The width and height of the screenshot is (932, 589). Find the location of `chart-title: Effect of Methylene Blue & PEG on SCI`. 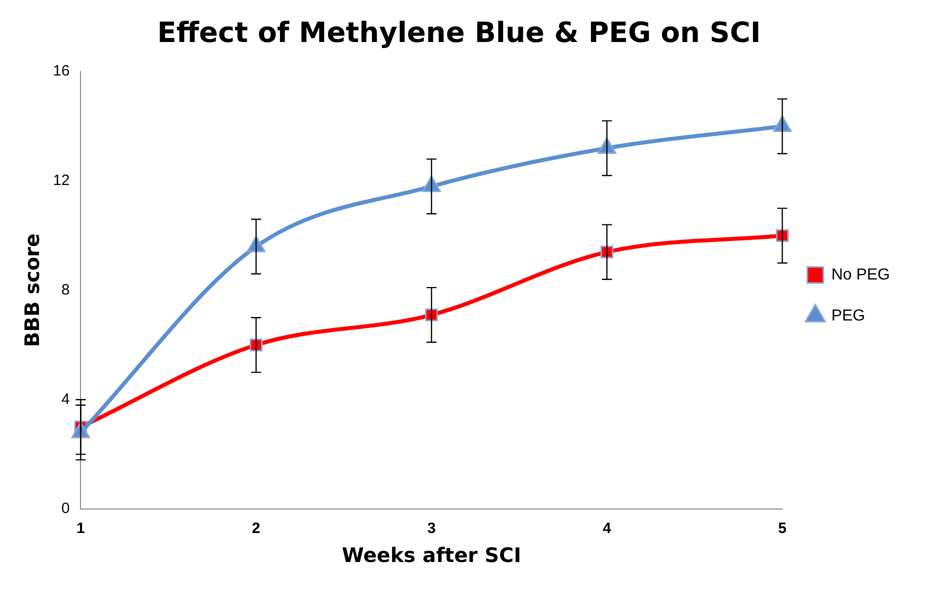

chart-title: Effect of Methylene Blue & PEG on SCI is located at coordinates (459, 33).